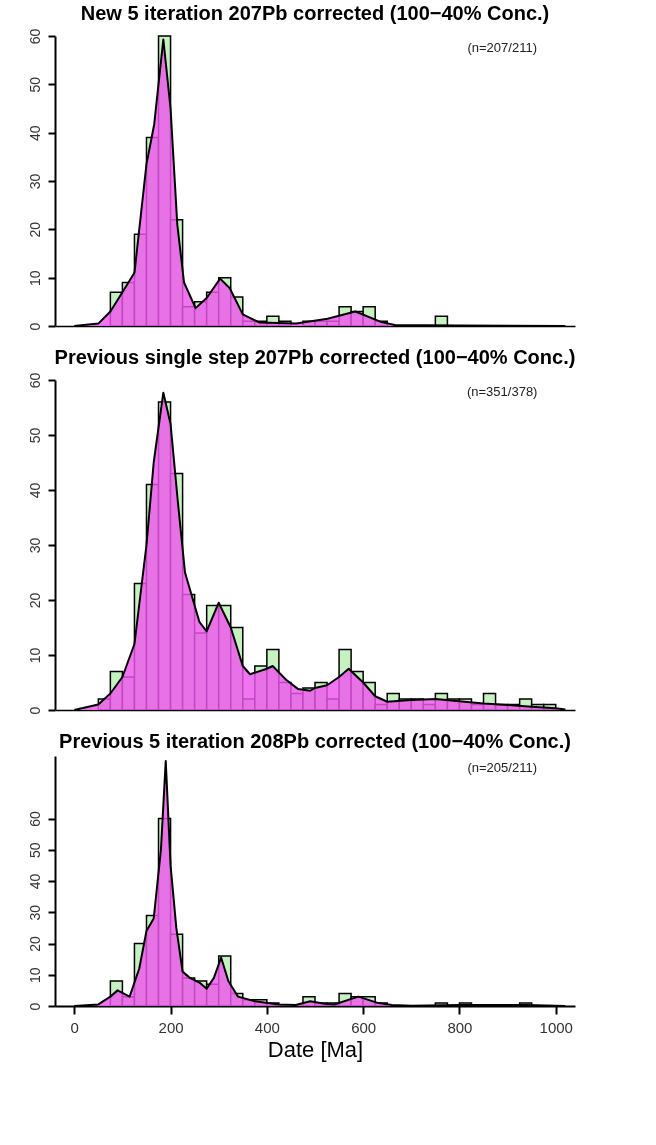  I want to click on x-axis-title: Date [Ma], so click(315, 1049).